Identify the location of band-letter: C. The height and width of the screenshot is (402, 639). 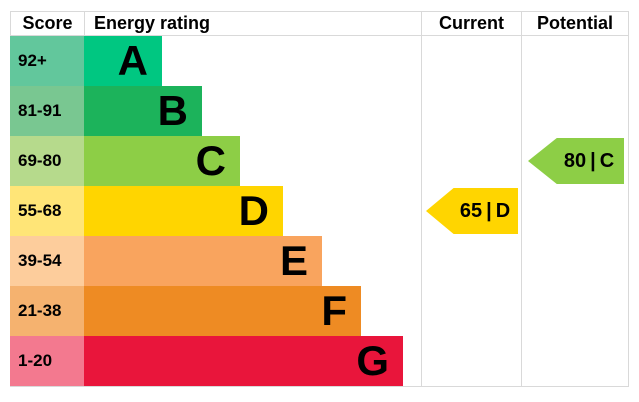
(210, 160).